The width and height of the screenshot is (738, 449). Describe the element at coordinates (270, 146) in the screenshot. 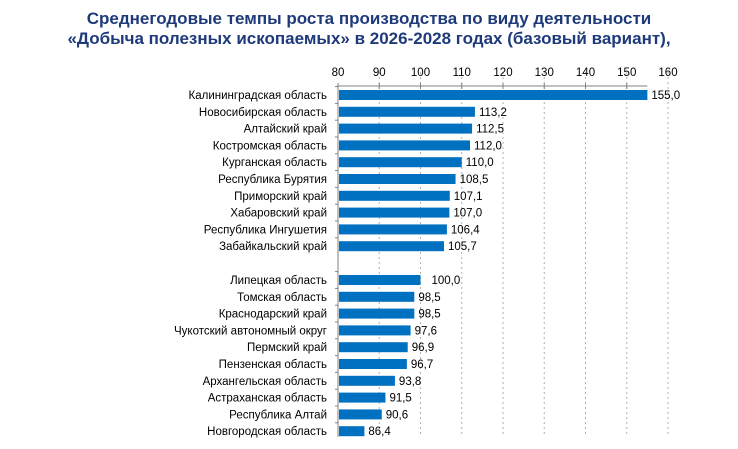

I see `category-label: Костромская область` at that location.